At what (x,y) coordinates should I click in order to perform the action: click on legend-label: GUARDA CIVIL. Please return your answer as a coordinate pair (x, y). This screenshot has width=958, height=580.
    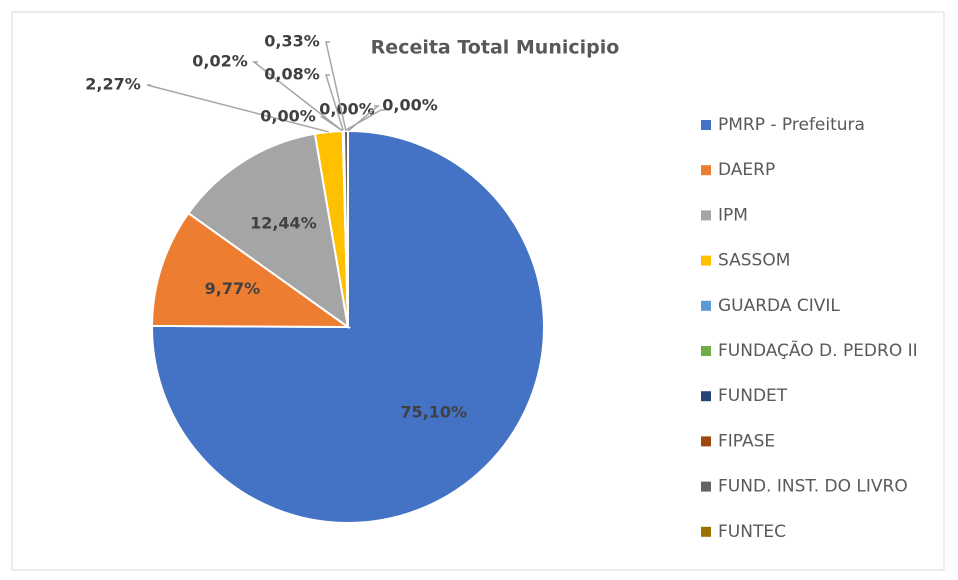
    Looking at the image, I should click on (779, 306).